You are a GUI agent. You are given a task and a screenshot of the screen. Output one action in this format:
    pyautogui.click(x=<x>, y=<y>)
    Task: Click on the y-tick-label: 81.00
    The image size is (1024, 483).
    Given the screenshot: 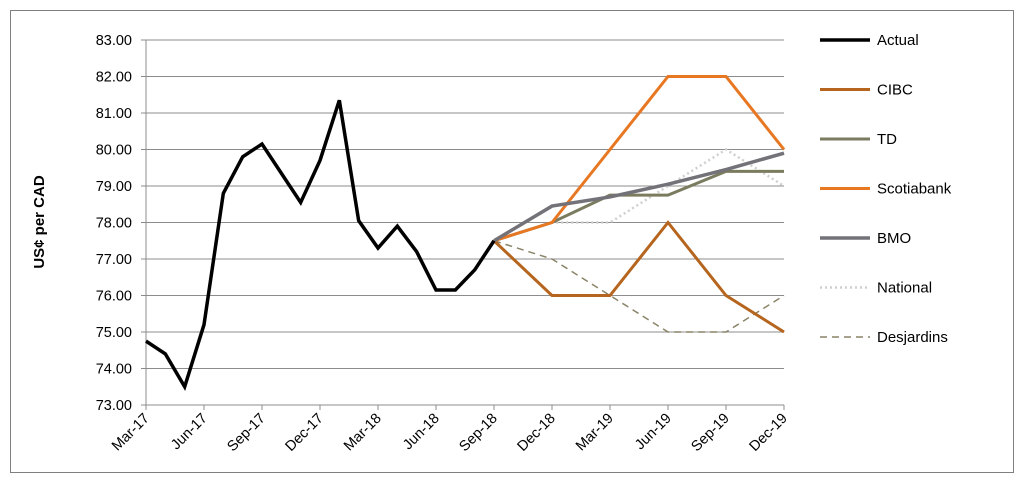 What is the action you would take?
    pyautogui.click(x=114, y=114)
    